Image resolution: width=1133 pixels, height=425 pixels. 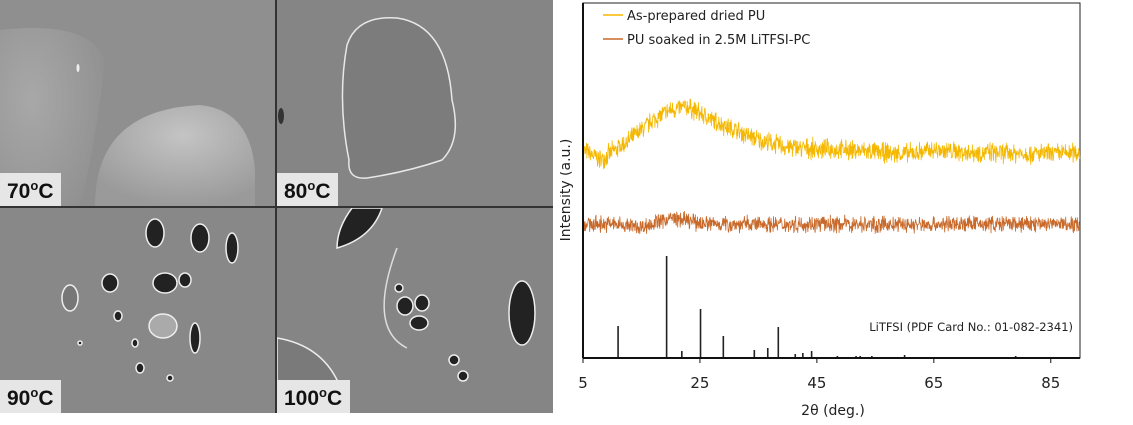 I want to click on sem-panel-100c: 100oC, so click(x=415, y=310).